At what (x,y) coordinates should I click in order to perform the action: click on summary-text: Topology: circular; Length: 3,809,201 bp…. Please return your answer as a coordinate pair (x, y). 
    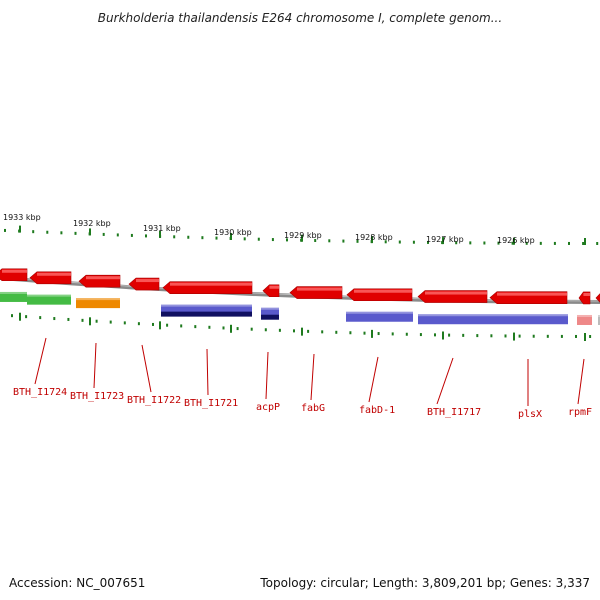
    Looking at the image, I should click on (425, 583).